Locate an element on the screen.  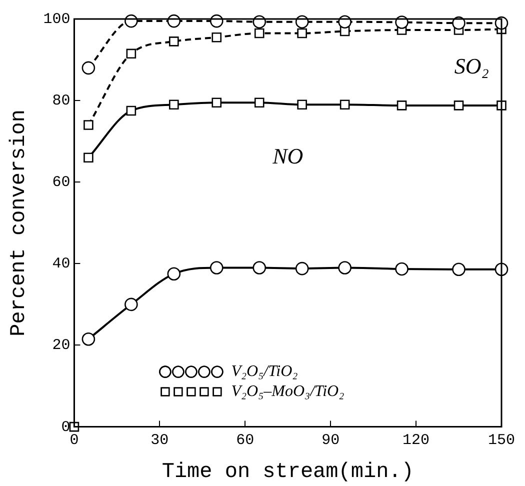
x-tick-label: 120 is located at coordinates (416, 440).